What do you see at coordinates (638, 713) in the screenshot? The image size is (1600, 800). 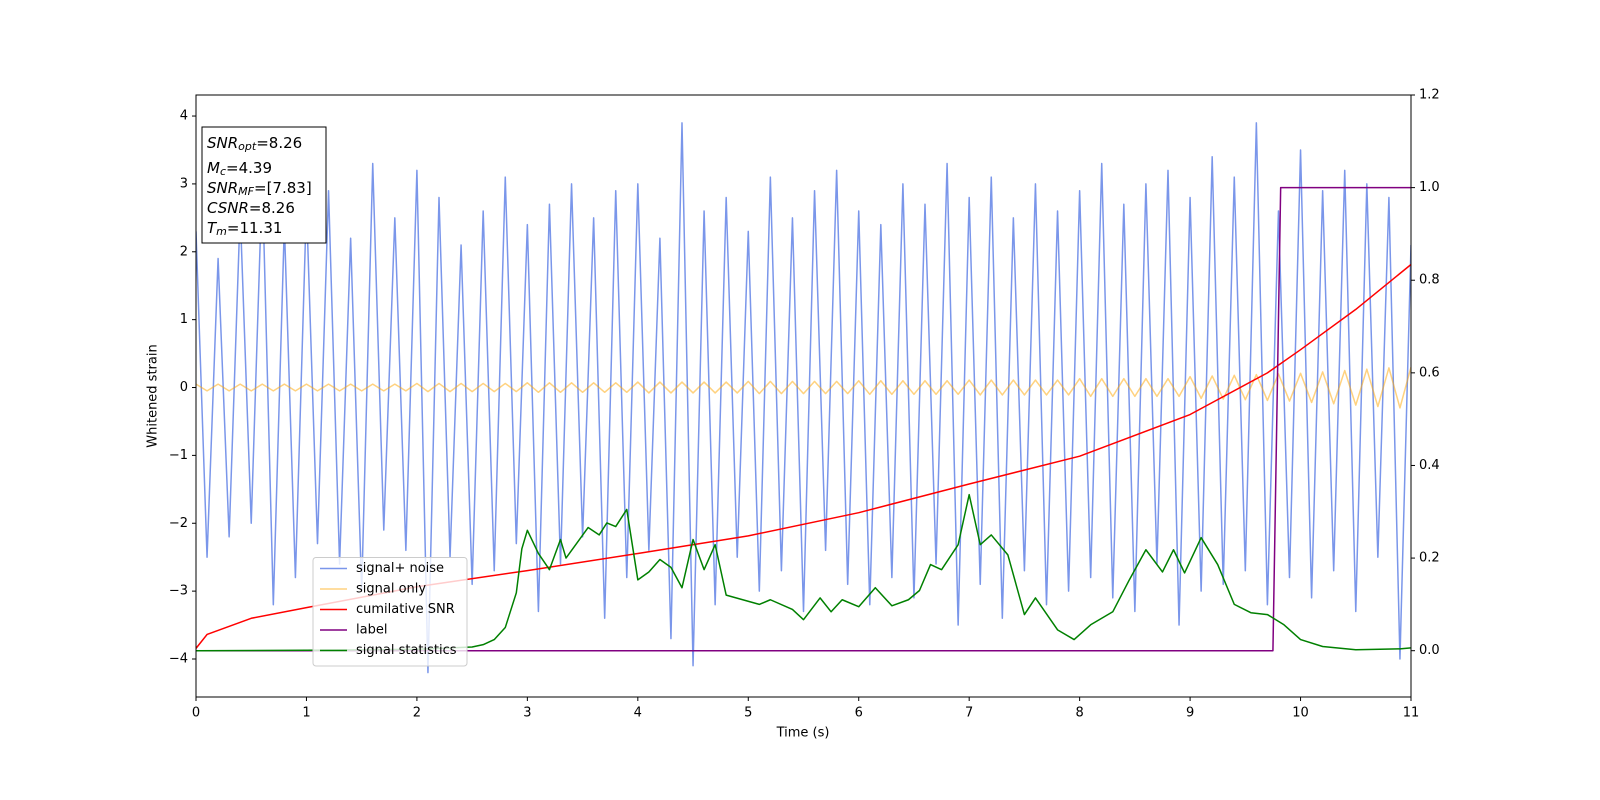 I see `x-tick-label: 4` at bounding box center [638, 713].